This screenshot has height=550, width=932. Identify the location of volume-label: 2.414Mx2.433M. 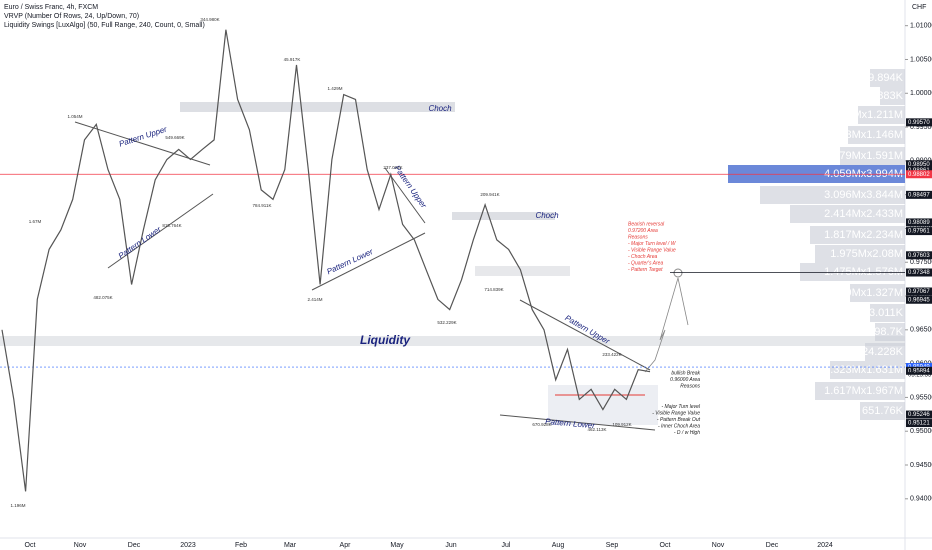
(863, 214).